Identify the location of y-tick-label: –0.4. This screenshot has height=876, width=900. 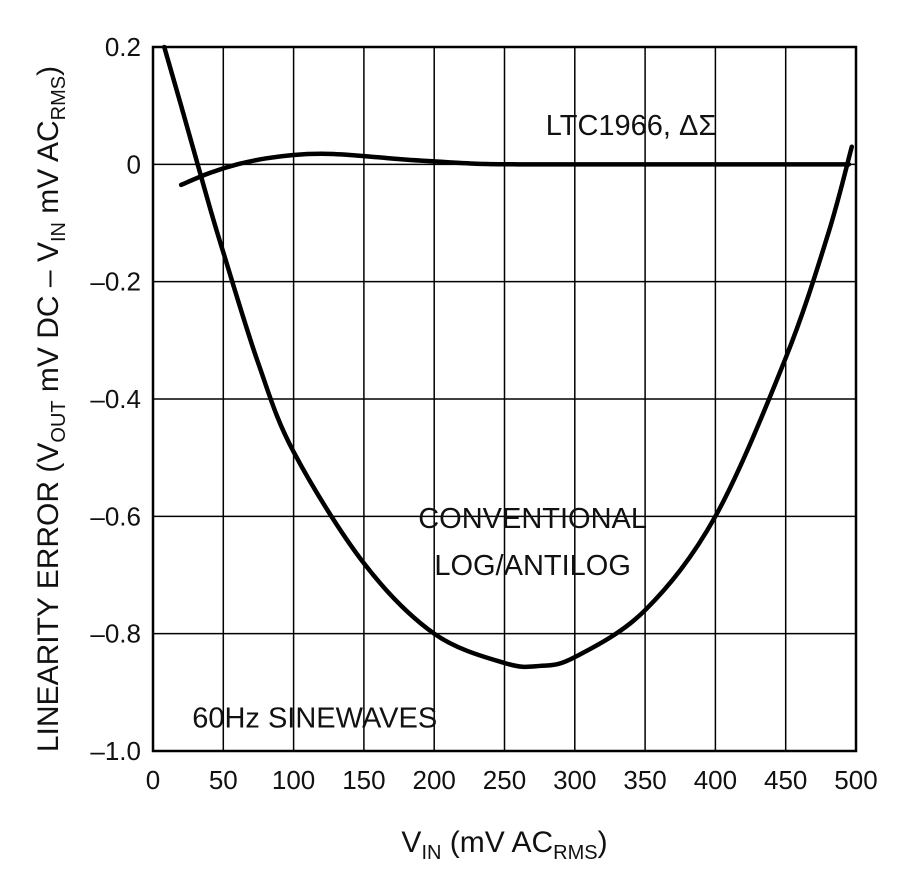
(115, 399).